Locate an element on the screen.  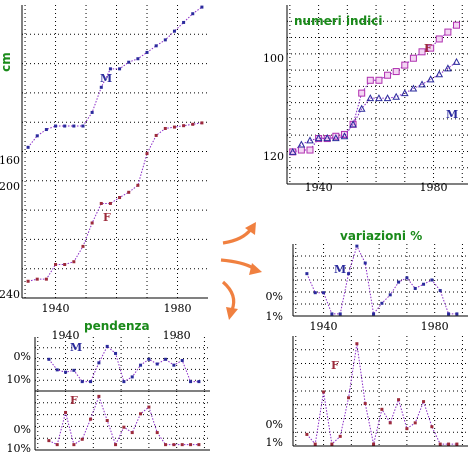
y-tick-label: 120 is located at coordinates (273, 156).